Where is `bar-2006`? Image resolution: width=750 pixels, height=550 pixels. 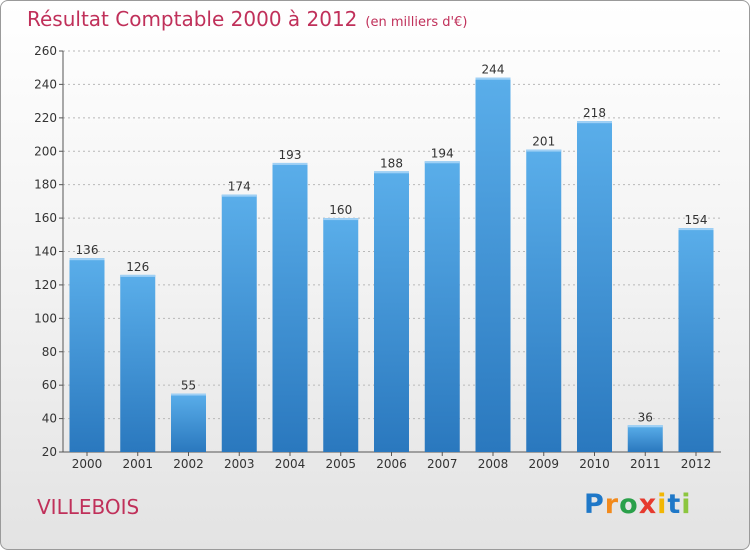 bar-2006 is located at coordinates (391, 312).